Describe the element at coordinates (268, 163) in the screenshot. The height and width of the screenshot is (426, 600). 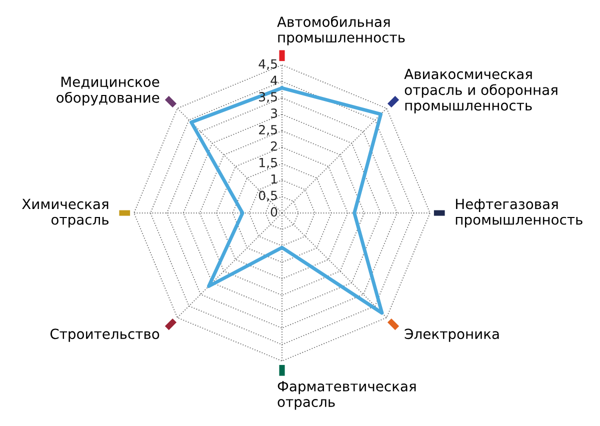
I see `y-tick-label: 1,5` at that location.